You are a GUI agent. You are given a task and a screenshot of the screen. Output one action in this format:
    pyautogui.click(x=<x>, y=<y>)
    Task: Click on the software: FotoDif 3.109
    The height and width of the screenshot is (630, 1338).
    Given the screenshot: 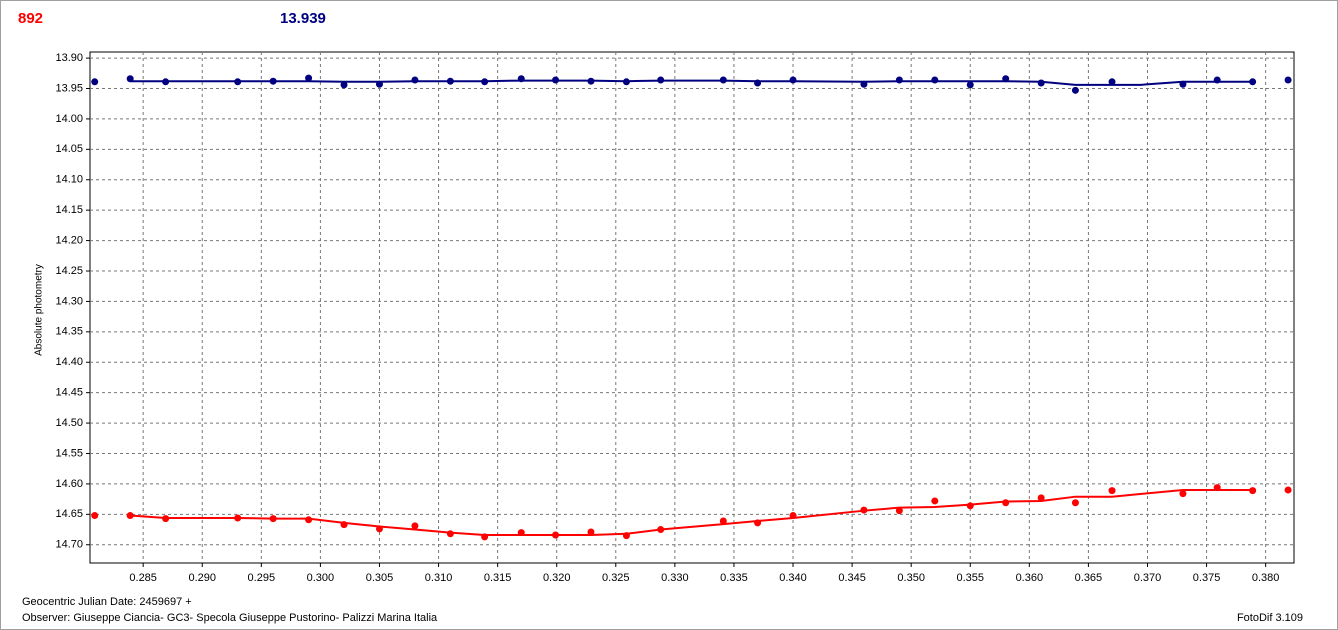 What is the action you would take?
    pyautogui.click(x=1270, y=618)
    